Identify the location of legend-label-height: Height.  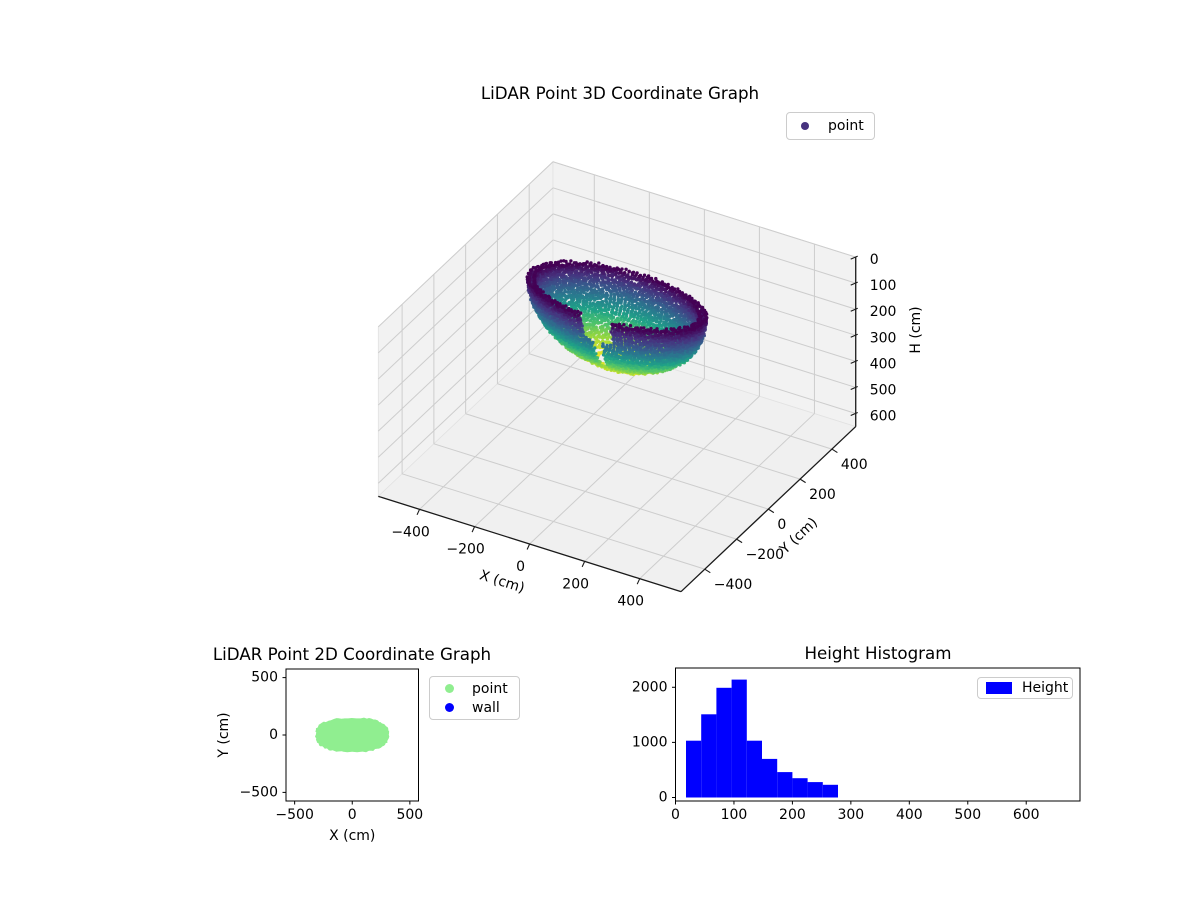
(1045, 688).